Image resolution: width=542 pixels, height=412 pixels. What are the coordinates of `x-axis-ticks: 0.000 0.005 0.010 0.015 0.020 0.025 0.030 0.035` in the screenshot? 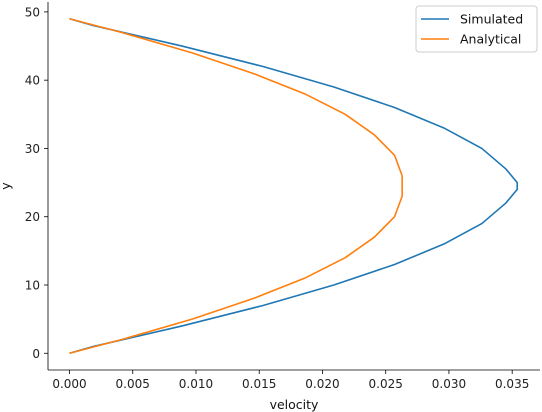 It's located at (290, 380).